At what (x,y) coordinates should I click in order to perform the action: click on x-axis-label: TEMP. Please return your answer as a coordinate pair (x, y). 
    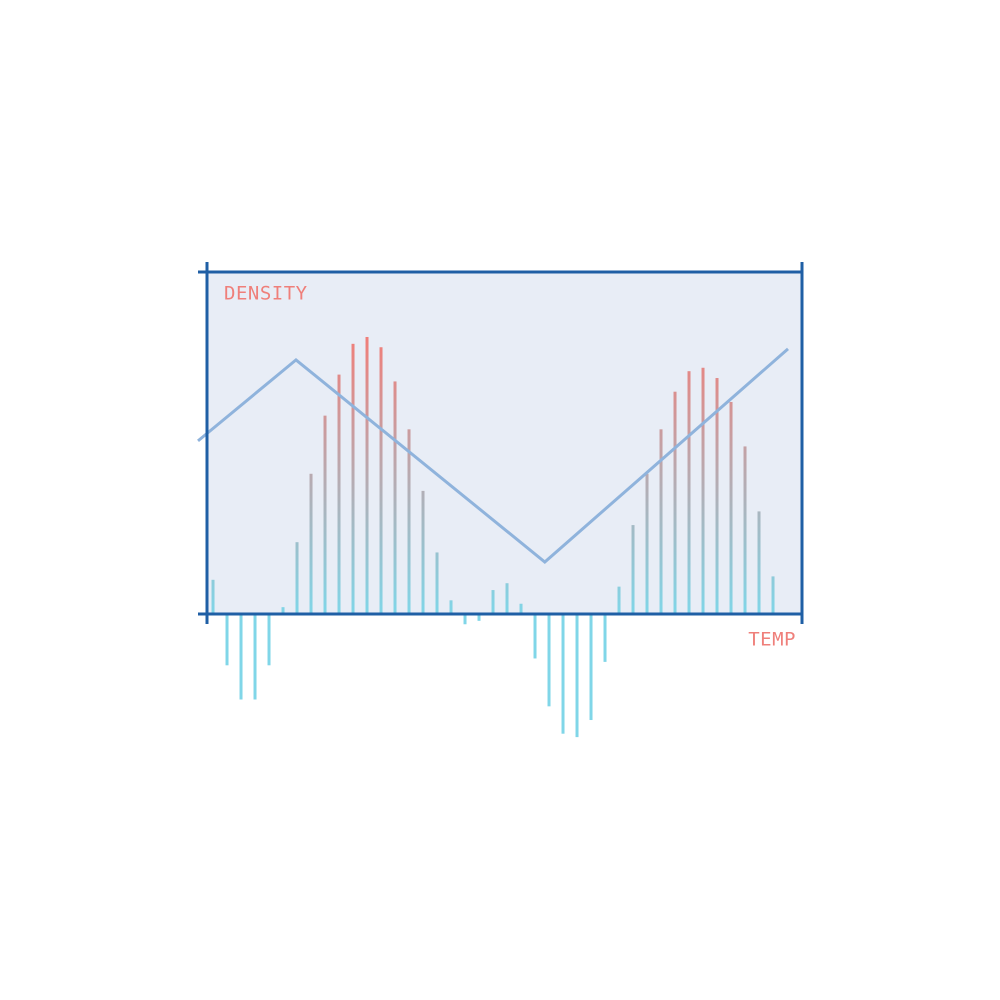
    Looking at the image, I should click on (772, 640).